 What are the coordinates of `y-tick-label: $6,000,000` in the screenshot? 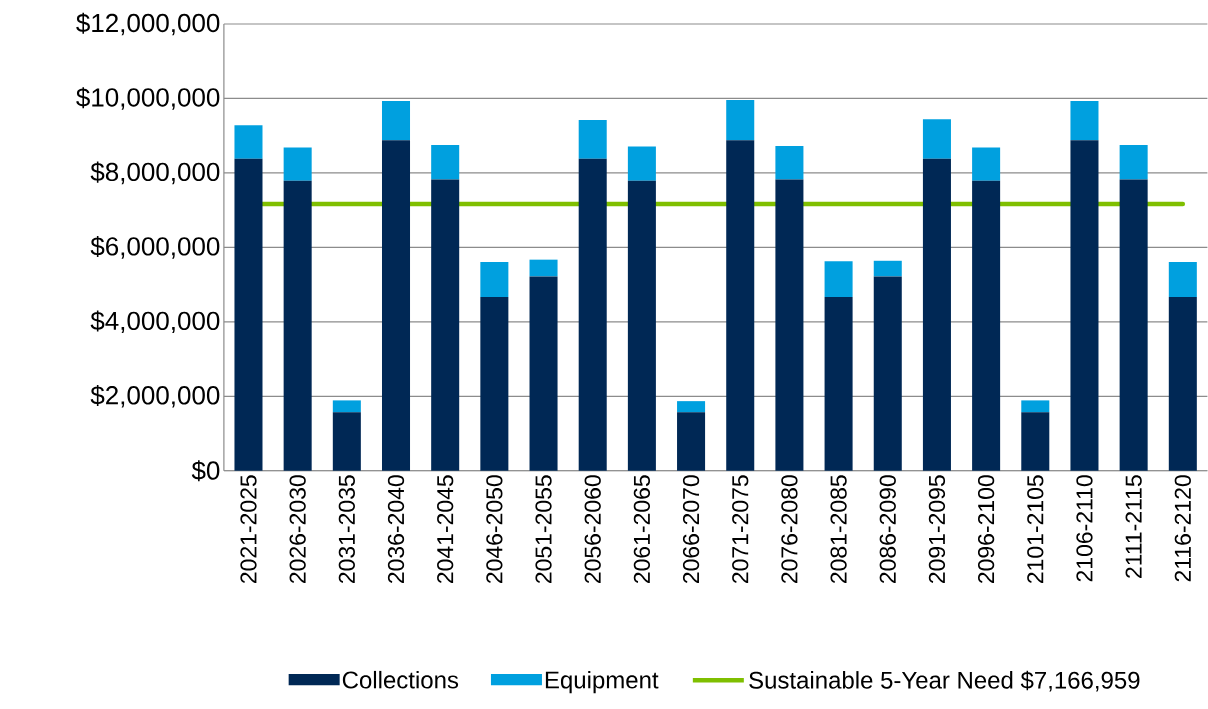 It's located at (155, 247).